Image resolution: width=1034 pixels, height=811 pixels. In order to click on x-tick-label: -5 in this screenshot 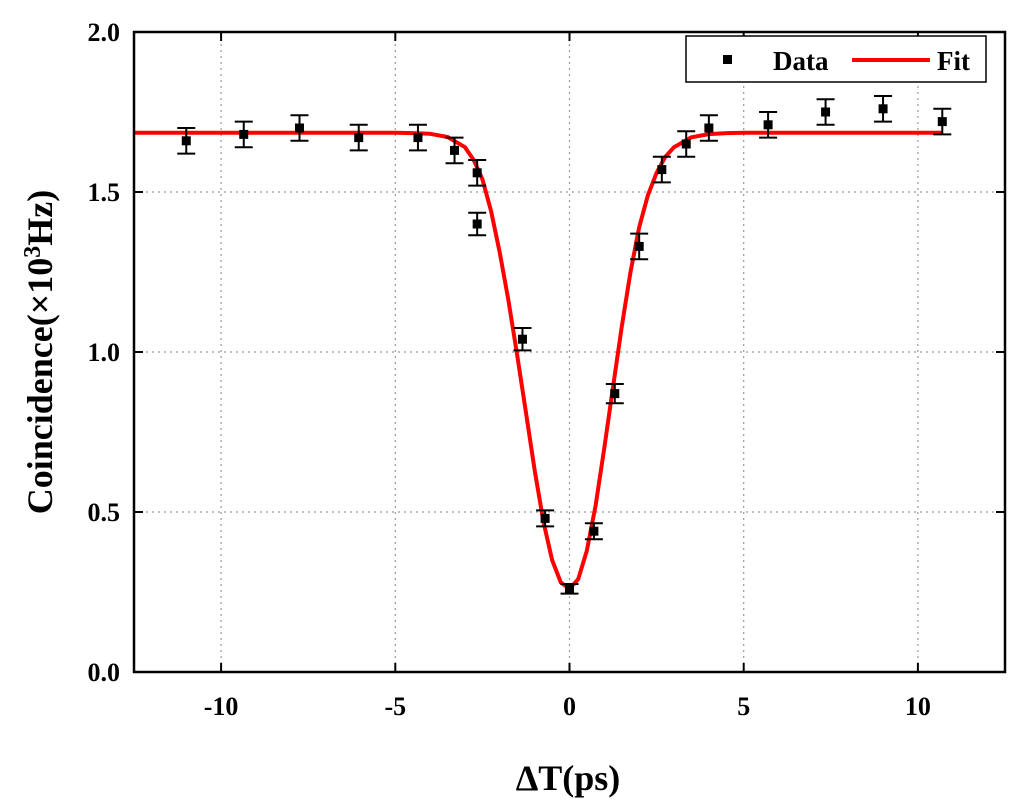, I will do `click(395, 706)`.